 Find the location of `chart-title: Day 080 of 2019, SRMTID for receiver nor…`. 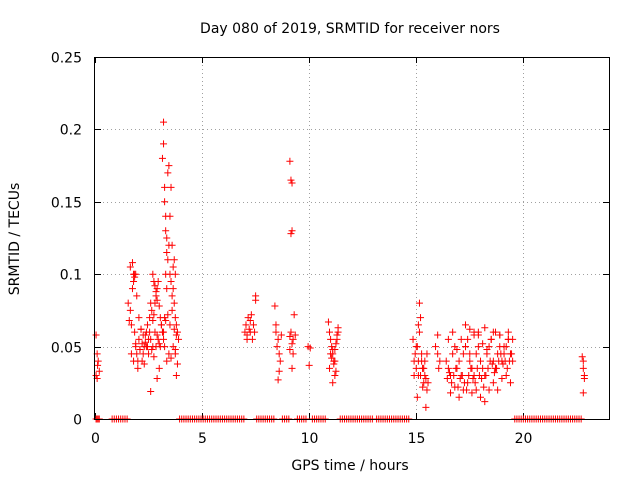

chart-title: Day 080 of 2019, SRMTID for receiver nor… is located at coordinates (350, 29).